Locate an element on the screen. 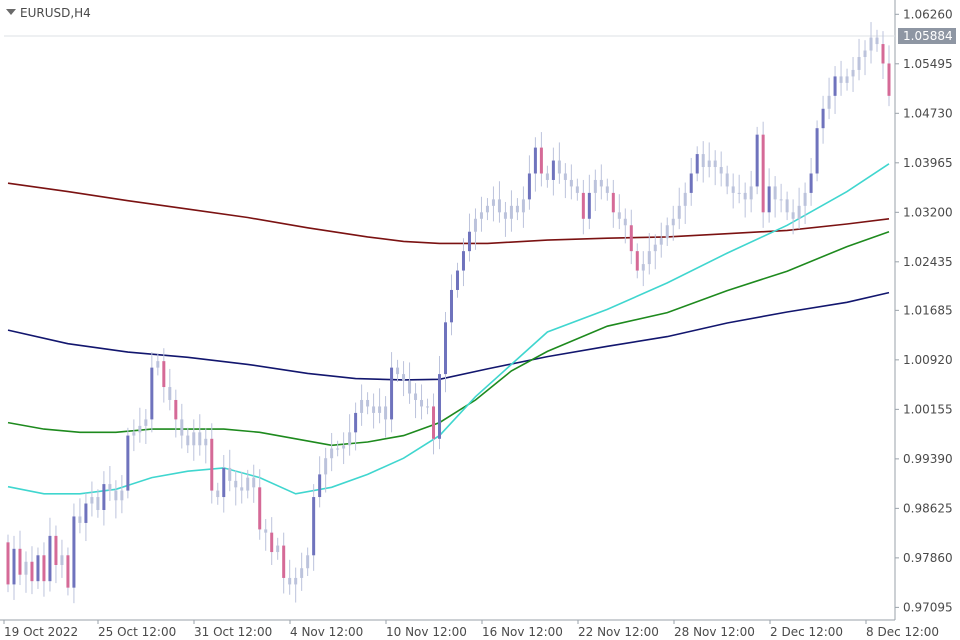  y-tick-label: 0.97095 is located at coordinates (928, 607).